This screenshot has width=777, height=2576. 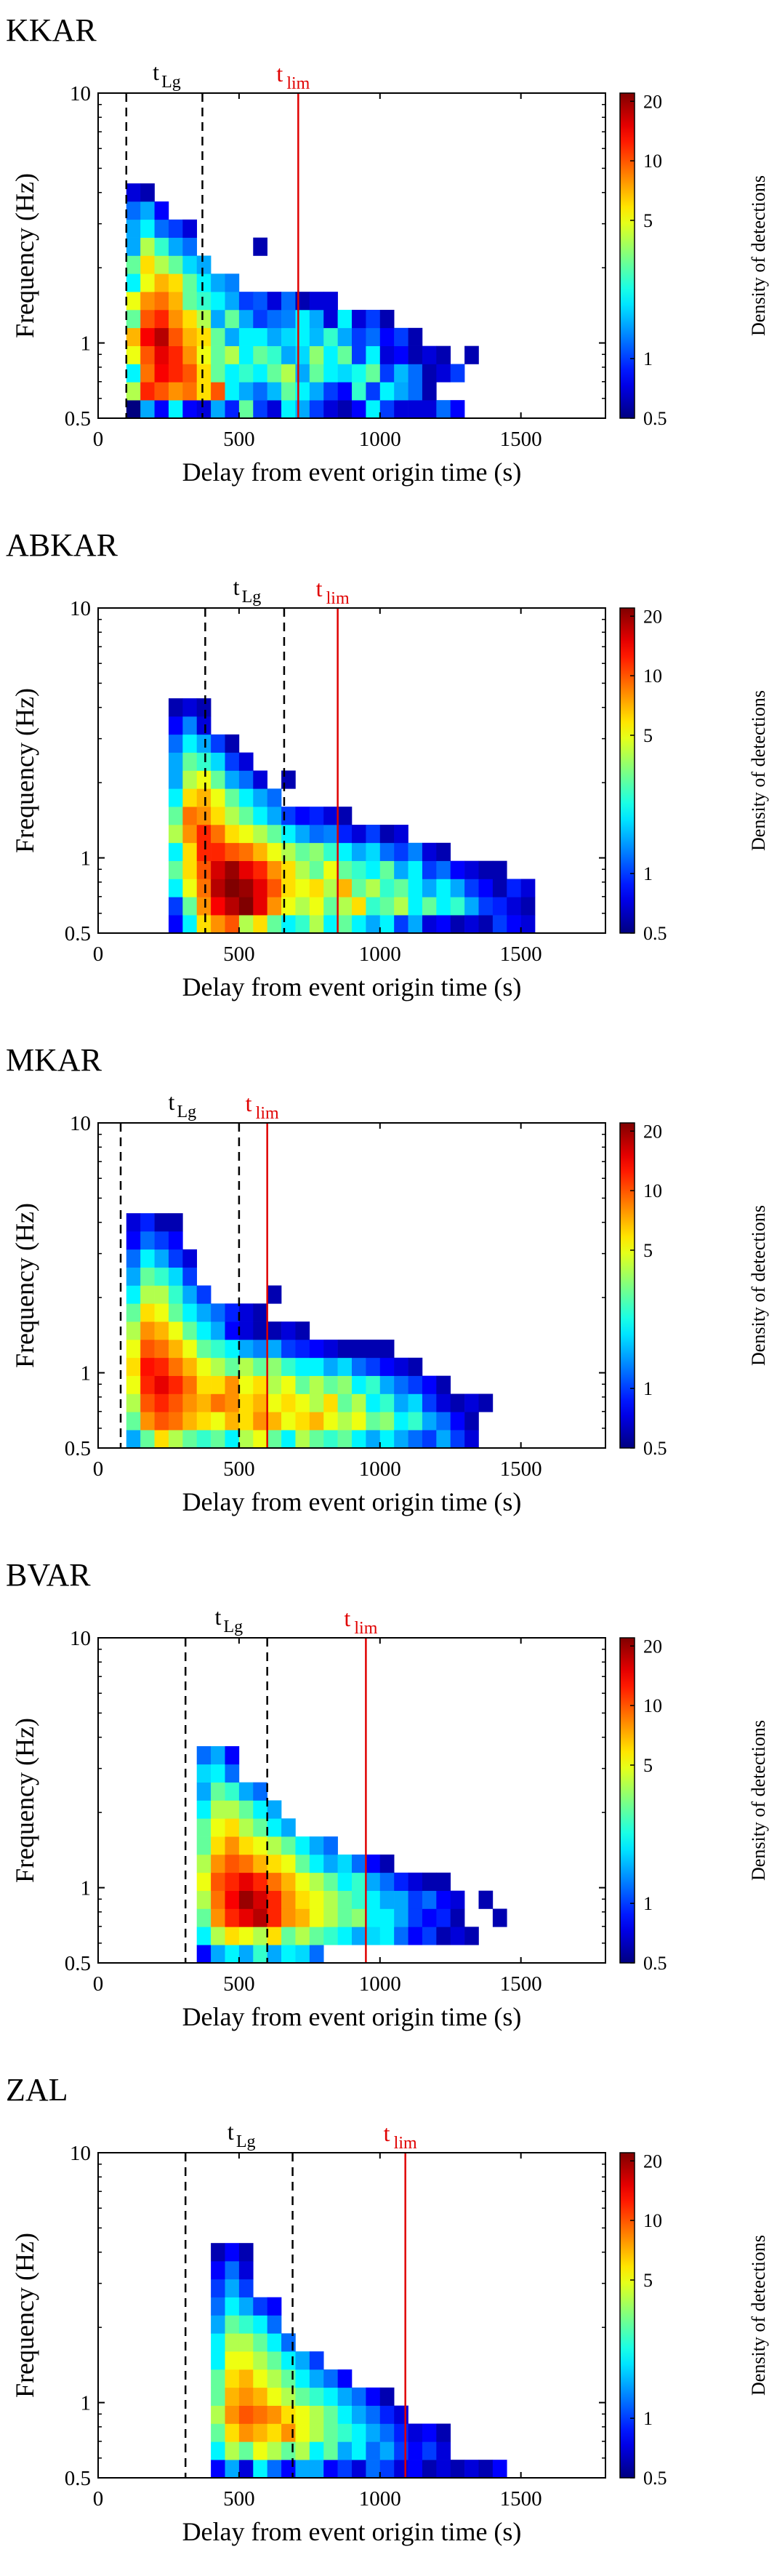 I want to click on y-tick-label: 1, so click(x=86, y=1373).